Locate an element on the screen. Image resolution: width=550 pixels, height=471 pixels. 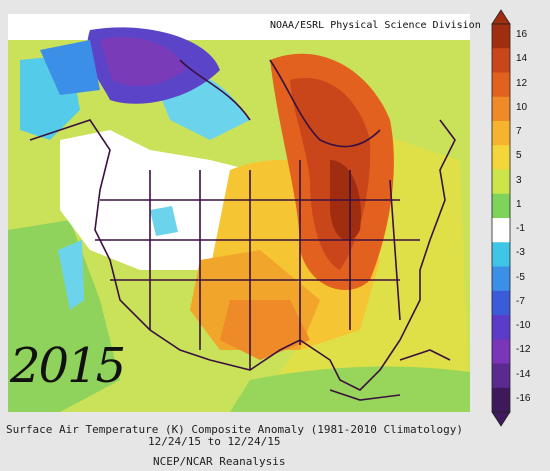
colorbar-tick-label: -16 is located at coordinates (523, 398).